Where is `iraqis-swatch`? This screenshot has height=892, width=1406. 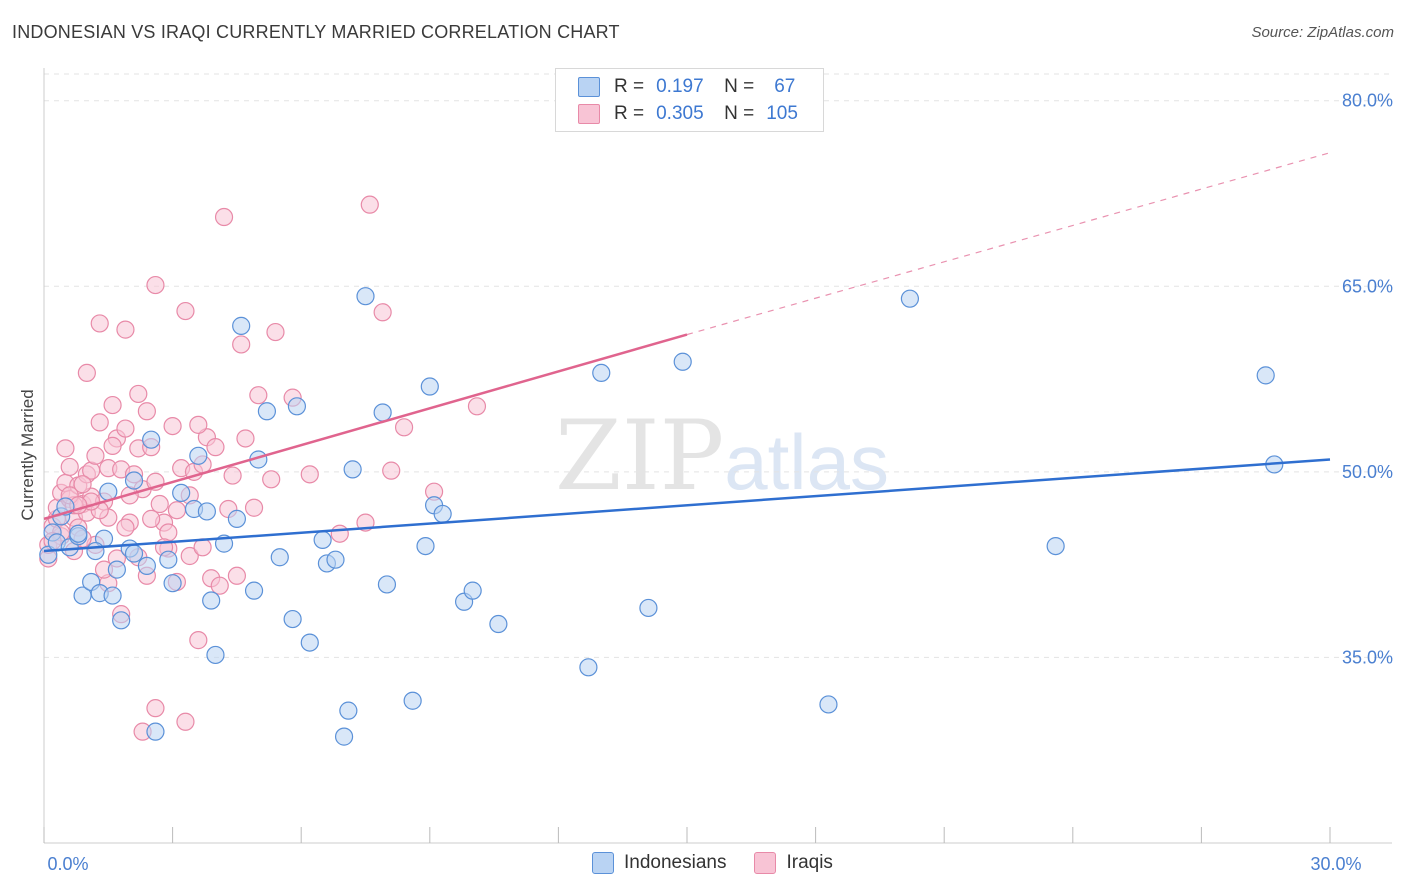 iraqis-swatch is located at coordinates (589, 114).